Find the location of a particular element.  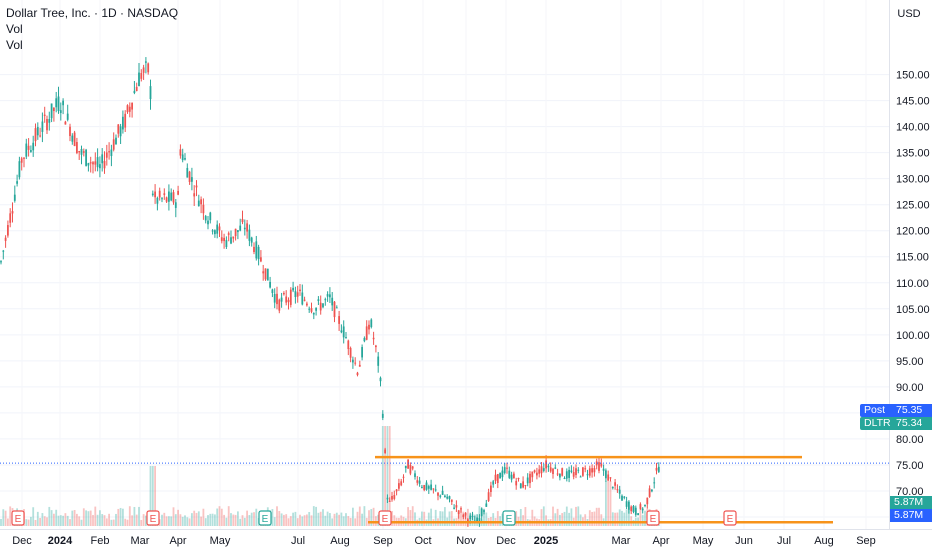

y-tick-label: 90.00 is located at coordinates (910, 388).